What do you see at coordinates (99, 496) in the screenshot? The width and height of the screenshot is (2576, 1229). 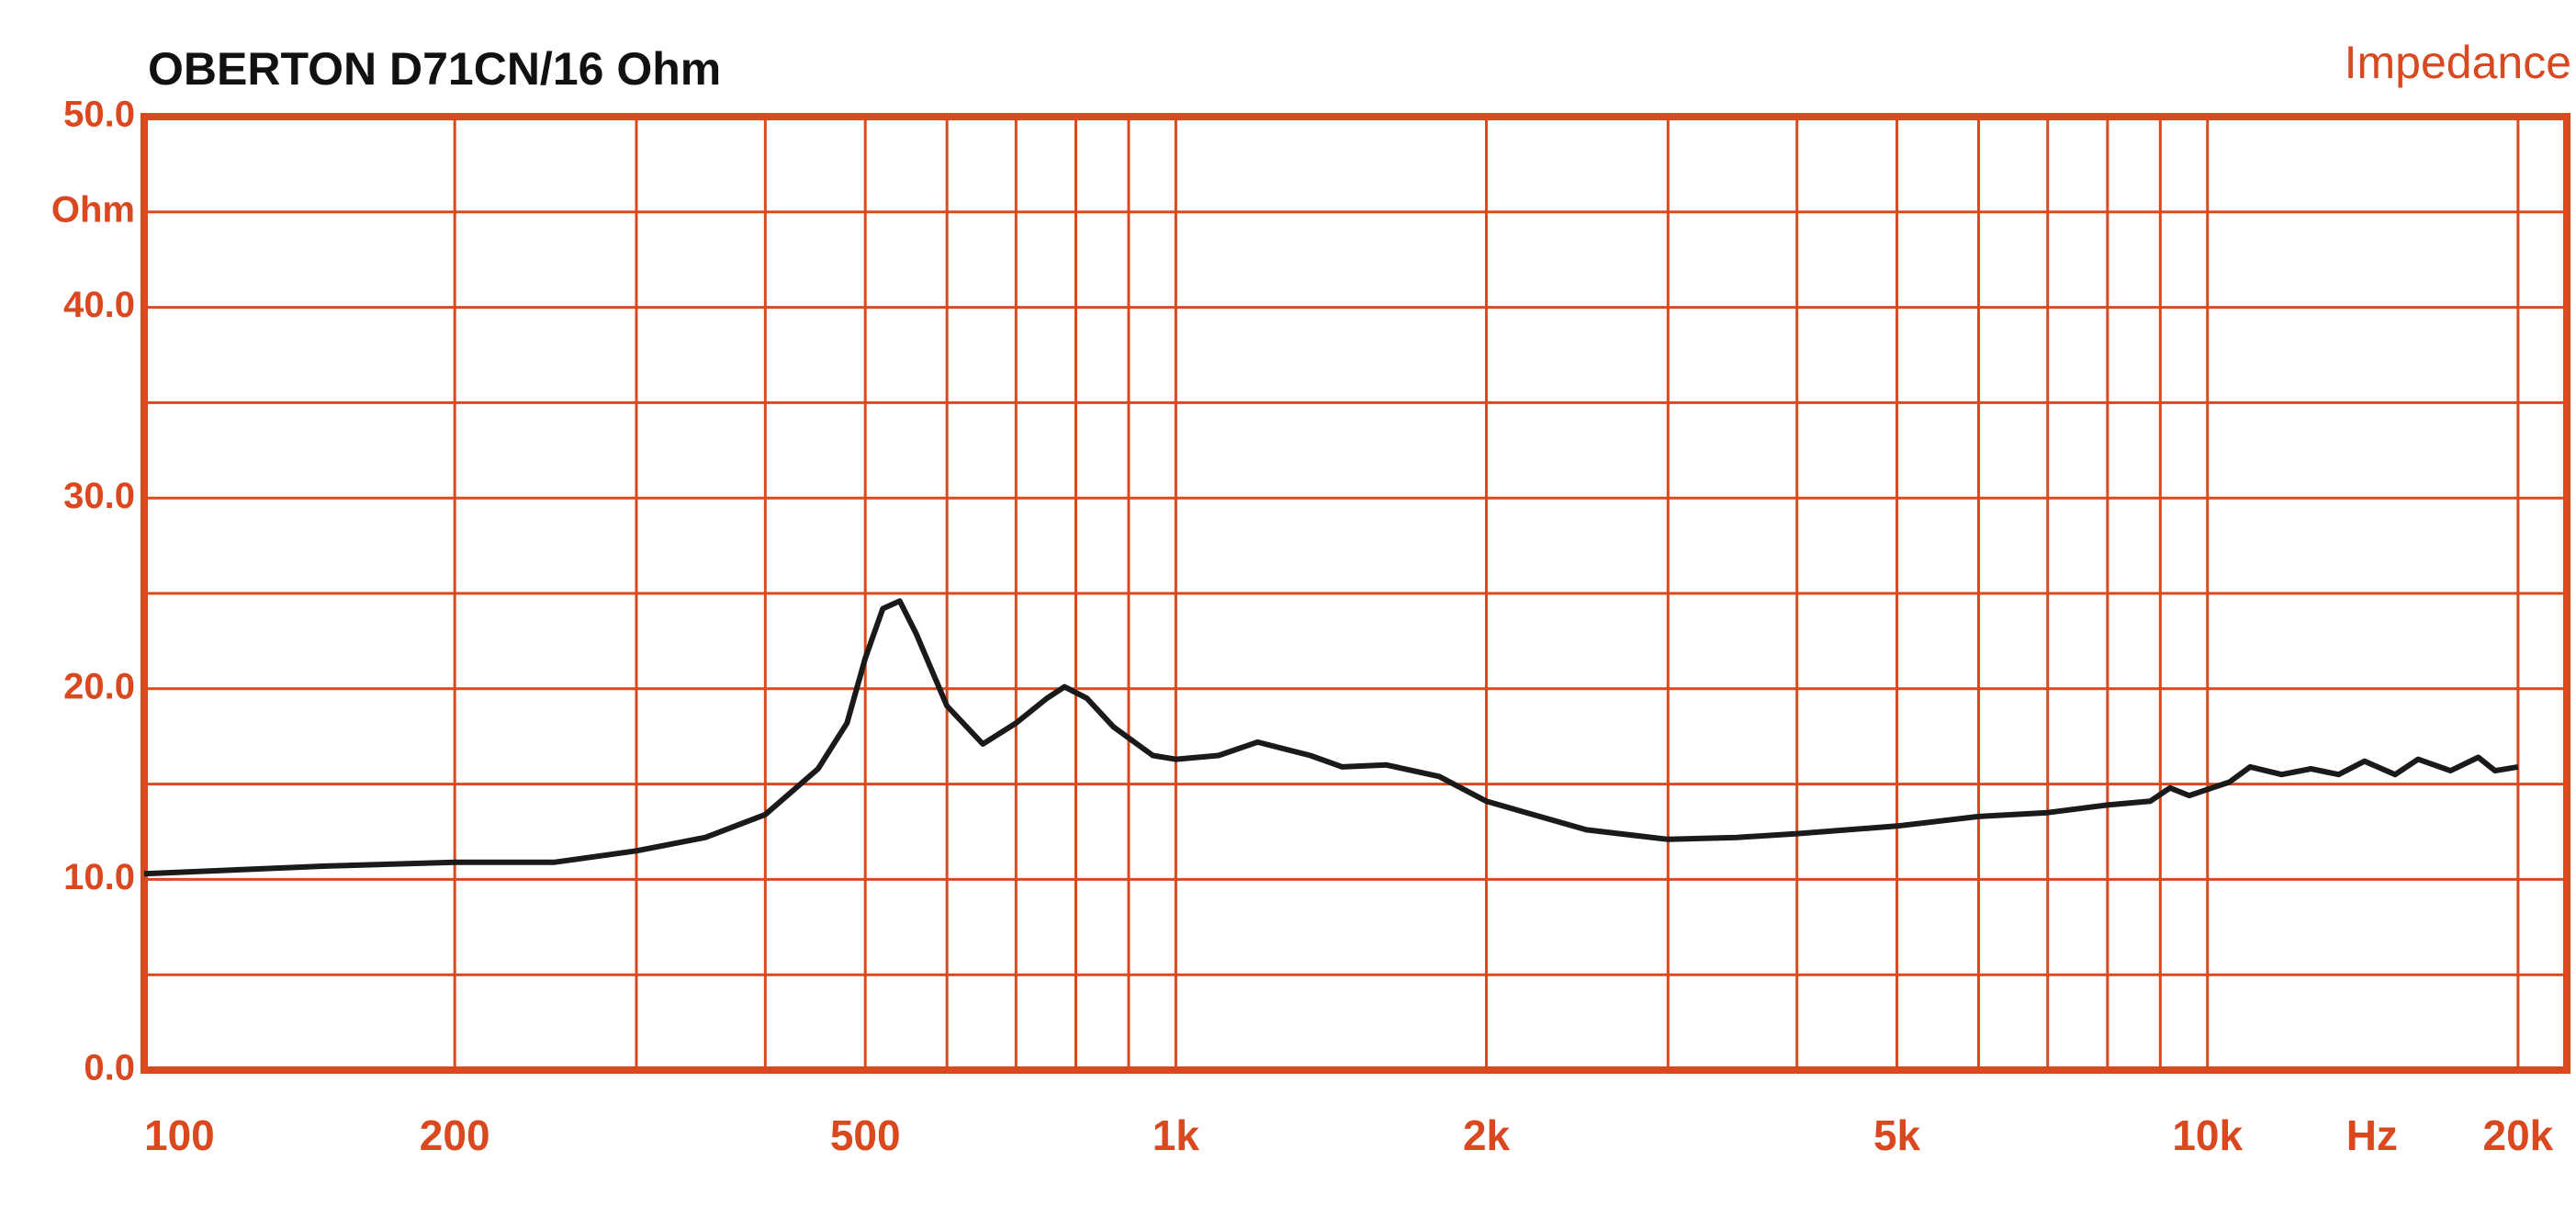 I see `y-tick-label: 30.0` at bounding box center [99, 496].